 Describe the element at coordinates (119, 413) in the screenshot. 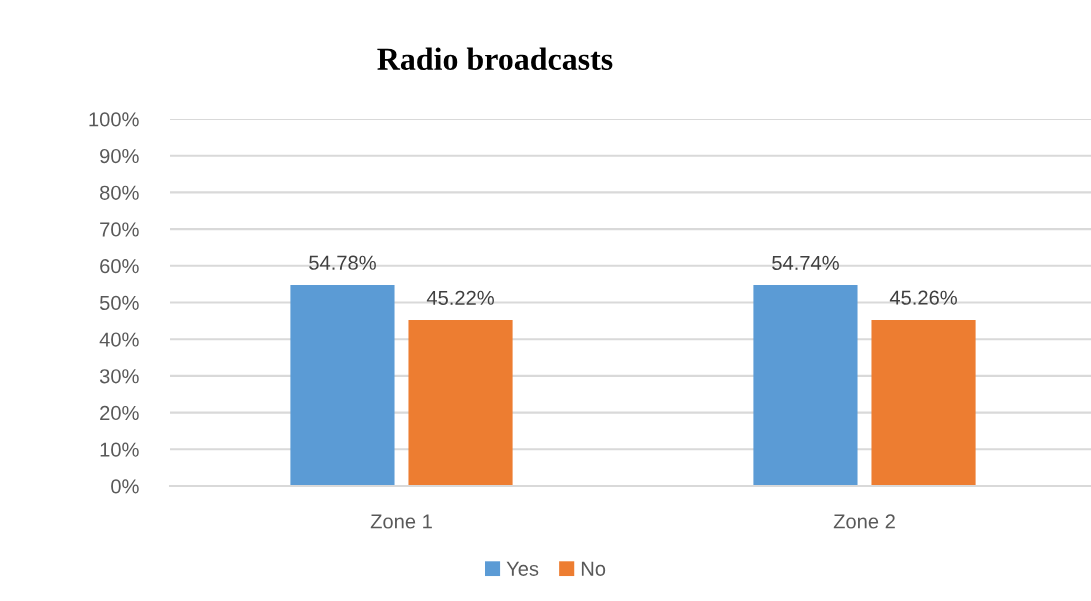

I see `y-tick-label: 20%` at that location.